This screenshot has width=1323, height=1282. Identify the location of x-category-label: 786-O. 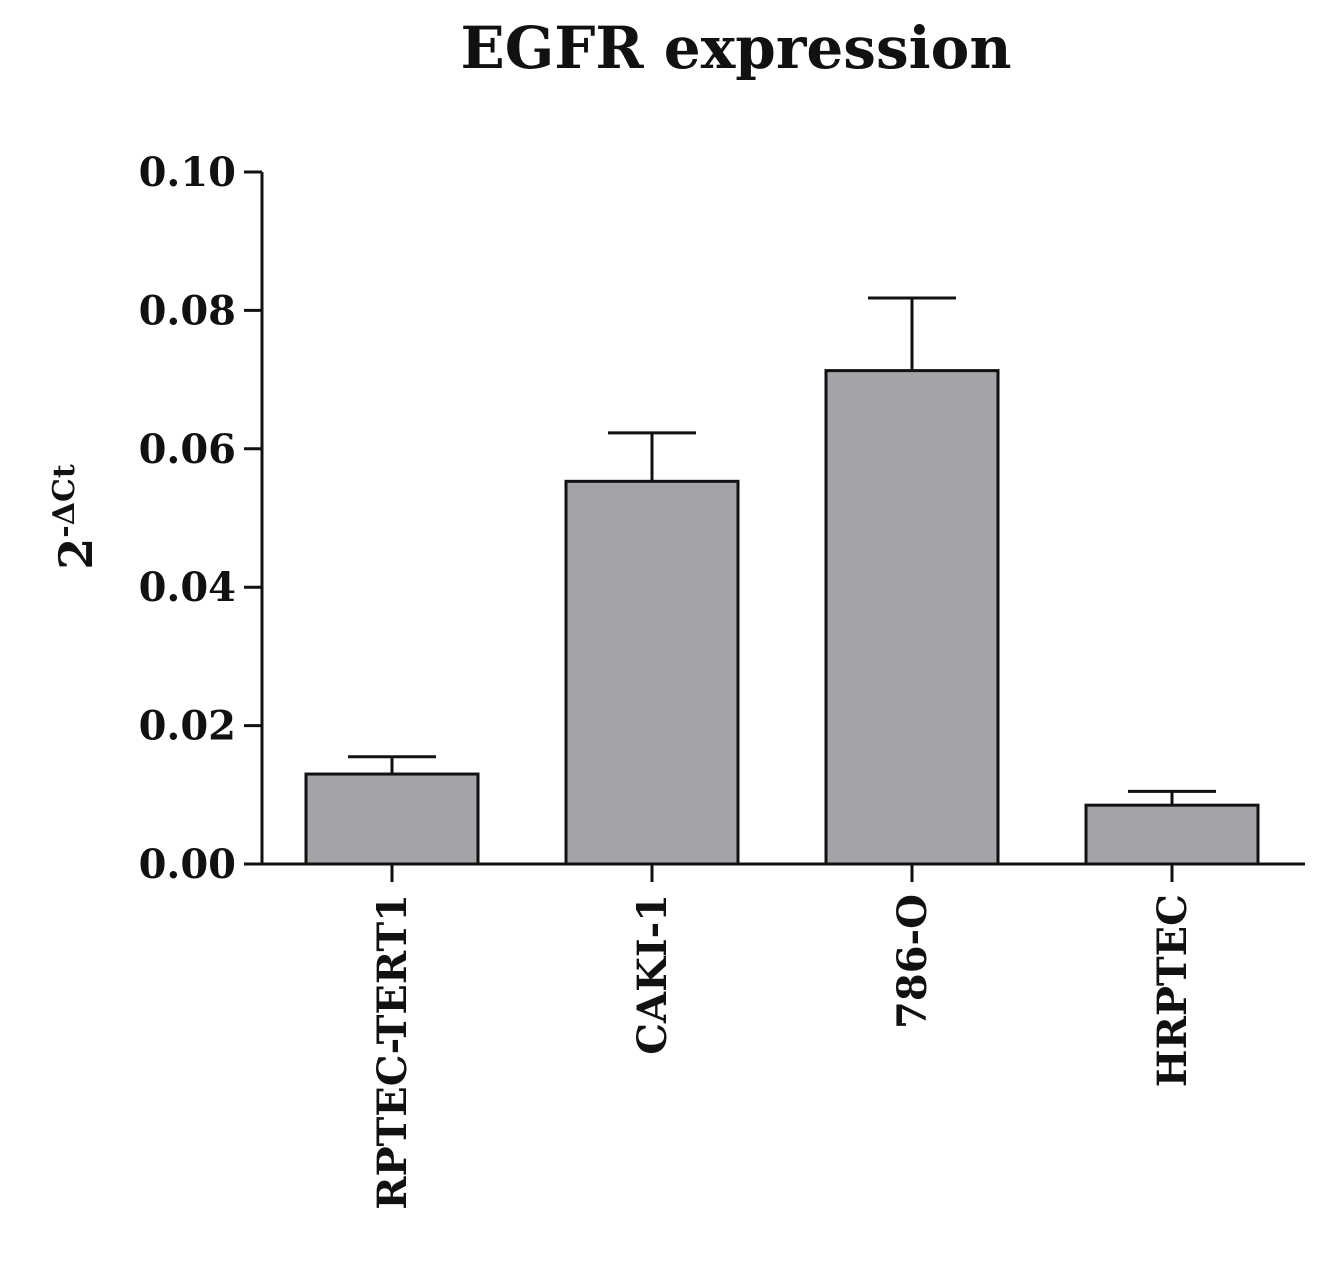
(912, 961).